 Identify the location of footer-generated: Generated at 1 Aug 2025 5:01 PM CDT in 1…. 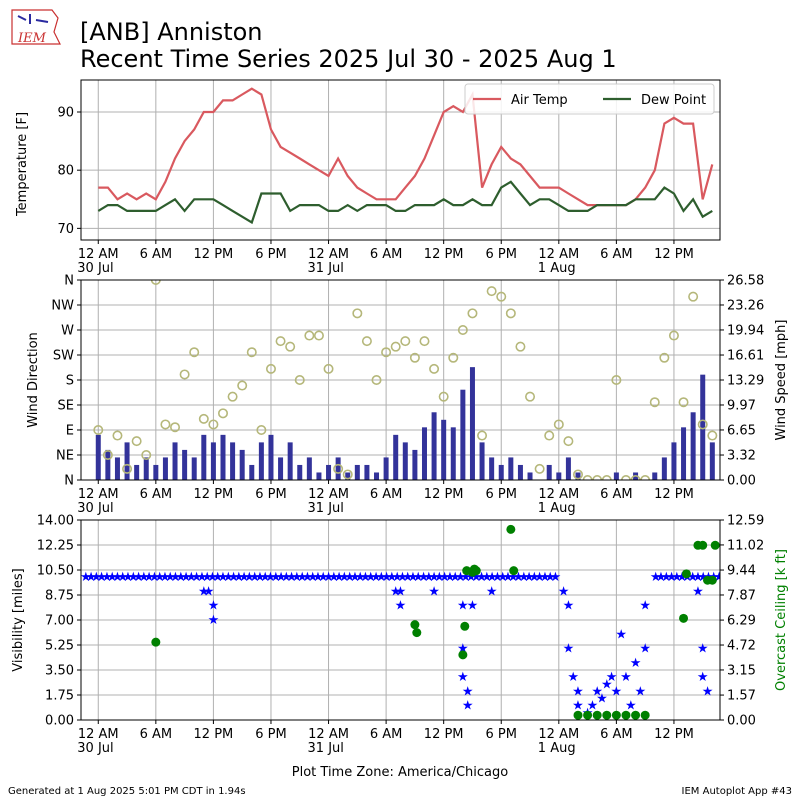
(127, 791).